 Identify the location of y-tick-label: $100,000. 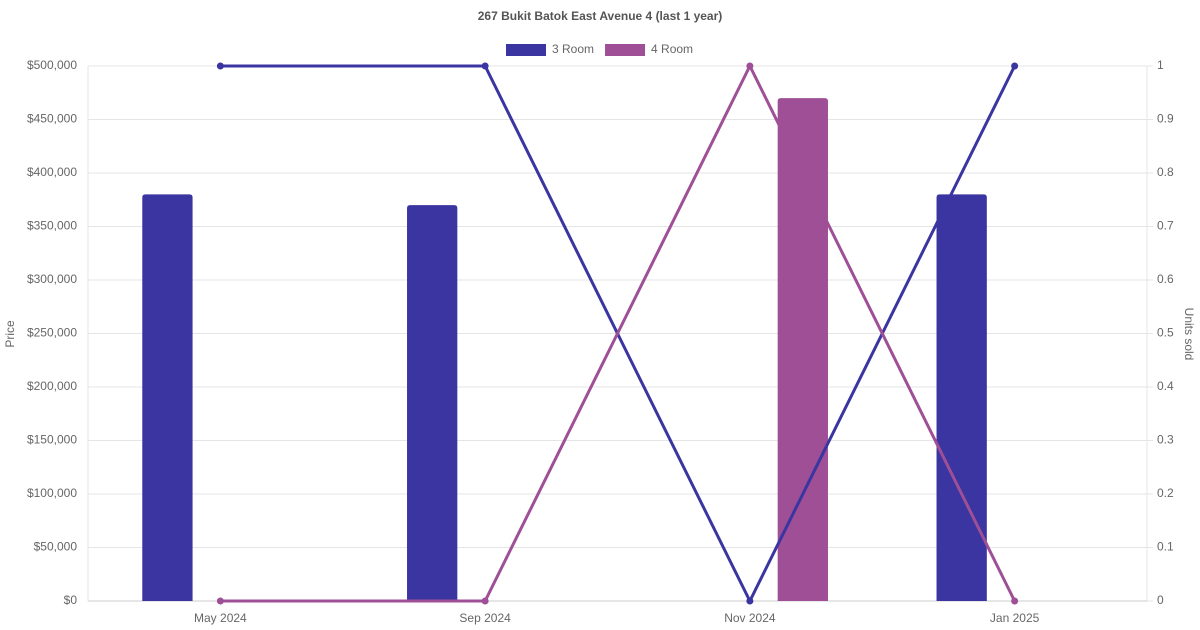
(52, 493).